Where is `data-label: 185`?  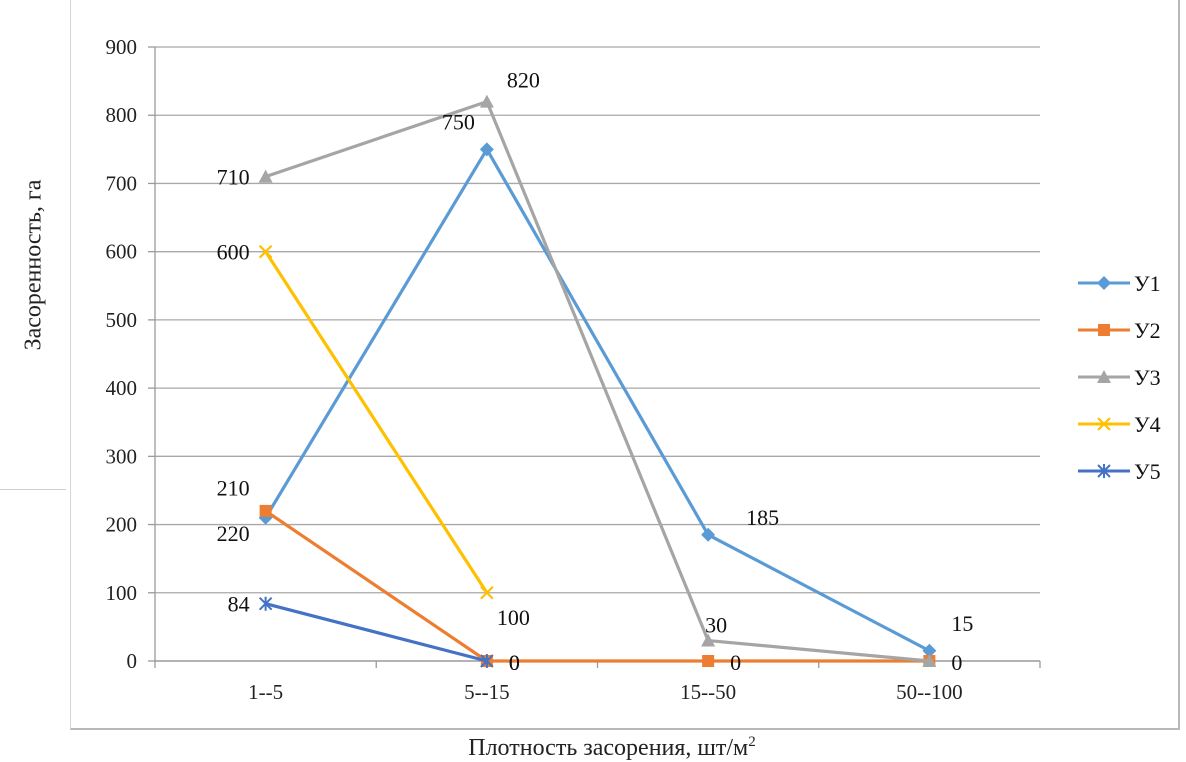 data-label: 185 is located at coordinates (762, 517).